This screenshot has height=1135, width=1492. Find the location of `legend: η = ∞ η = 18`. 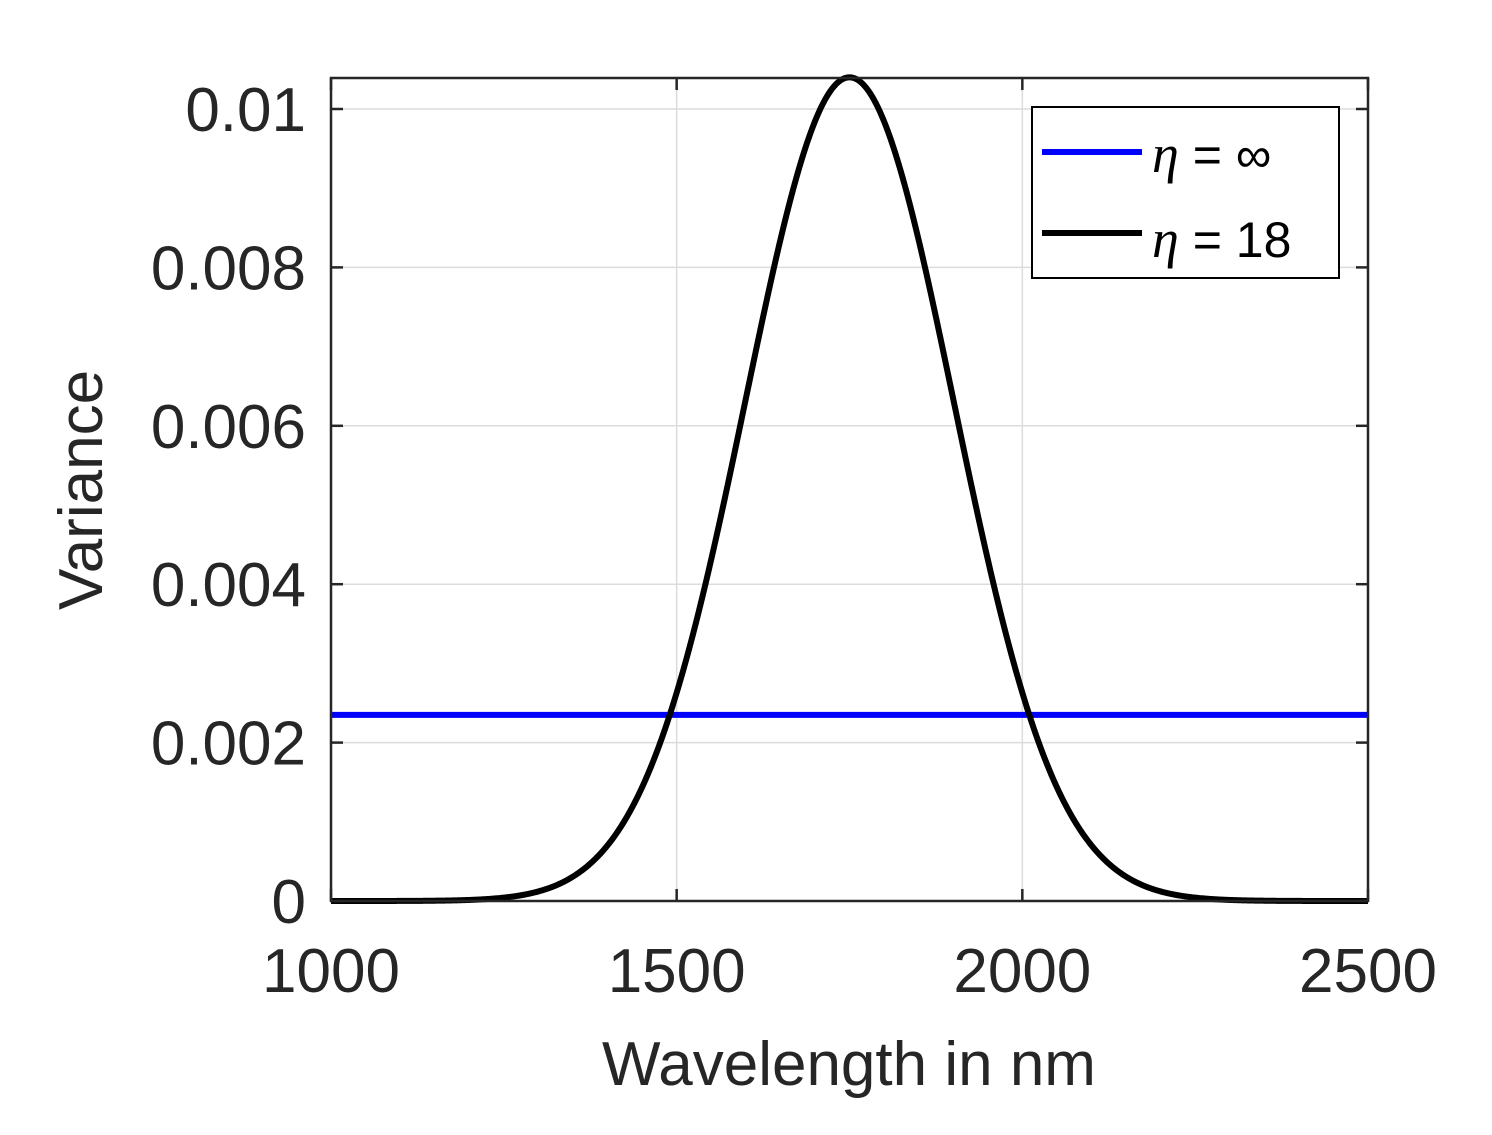

legend: η = ∞ η = 18 is located at coordinates (1185, 192).